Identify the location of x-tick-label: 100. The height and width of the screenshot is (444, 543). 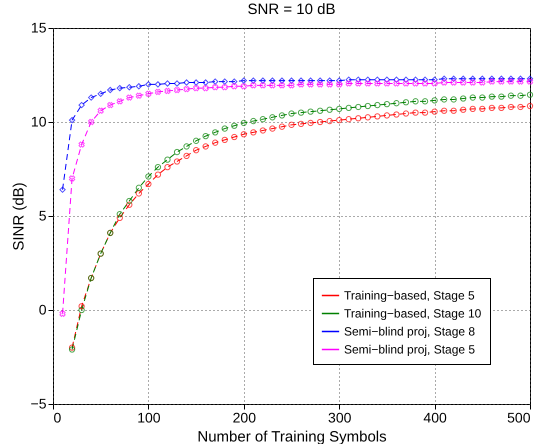
(149, 418).